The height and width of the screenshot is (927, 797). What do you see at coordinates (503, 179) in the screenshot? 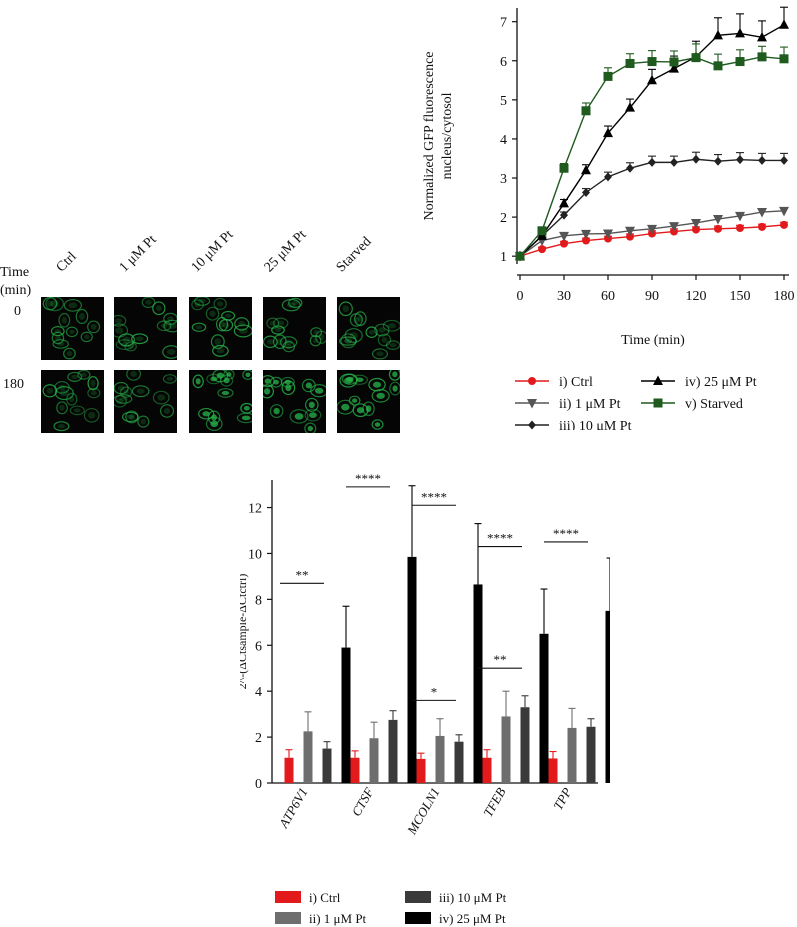
I see `y-tick-label: 3` at bounding box center [503, 179].